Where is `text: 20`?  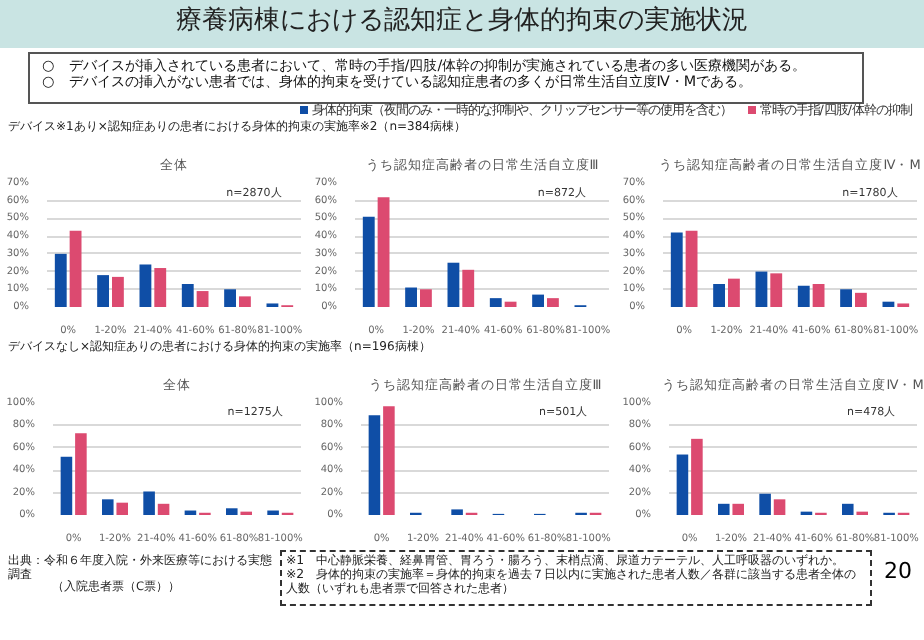
text: 20 is located at coordinates (898, 572).